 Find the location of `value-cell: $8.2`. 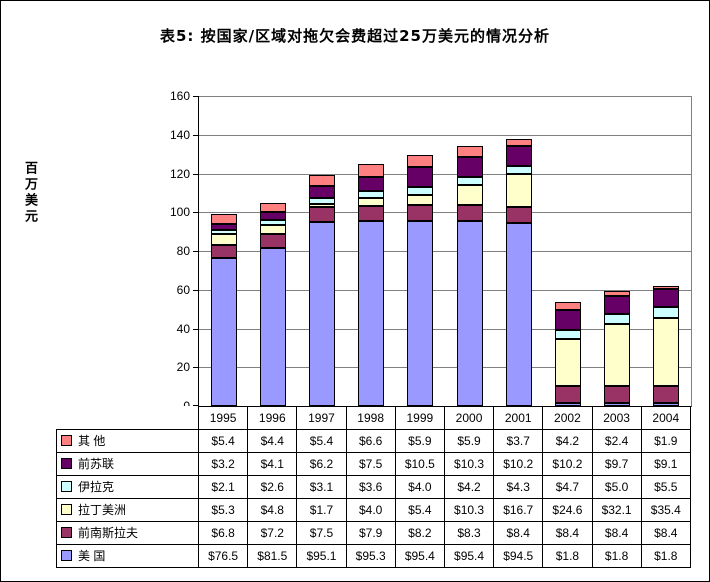

value-cell: $8.2 is located at coordinates (419, 532).